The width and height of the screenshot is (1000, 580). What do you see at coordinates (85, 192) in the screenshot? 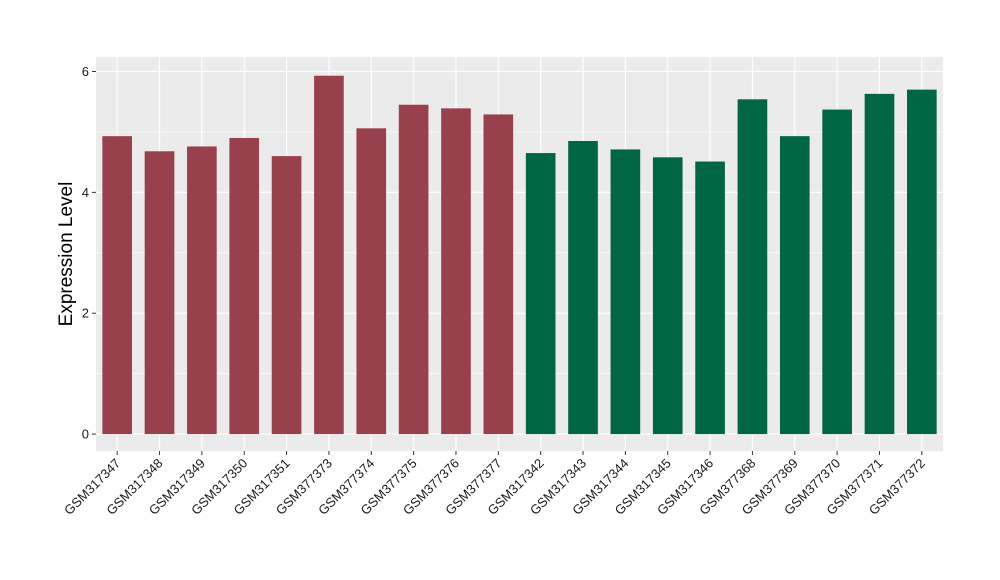
I see `y-tick-label: 4` at bounding box center [85, 192].